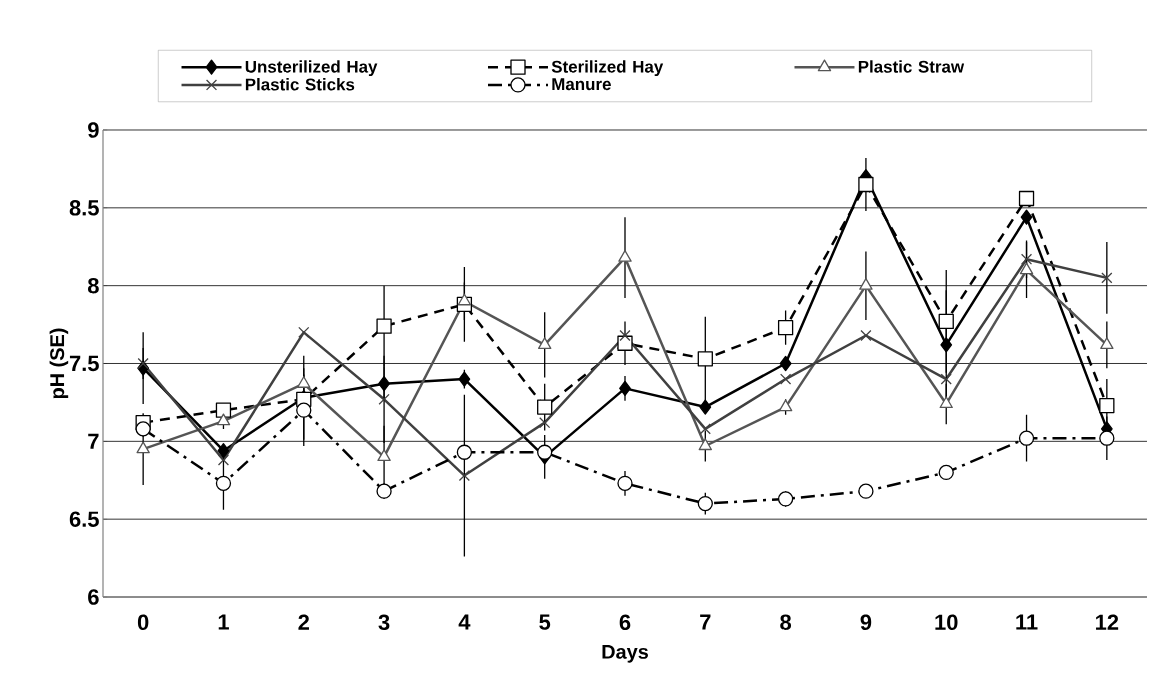  Describe the element at coordinates (625, 653) in the screenshot. I see `x-axis-title: Days` at that location.